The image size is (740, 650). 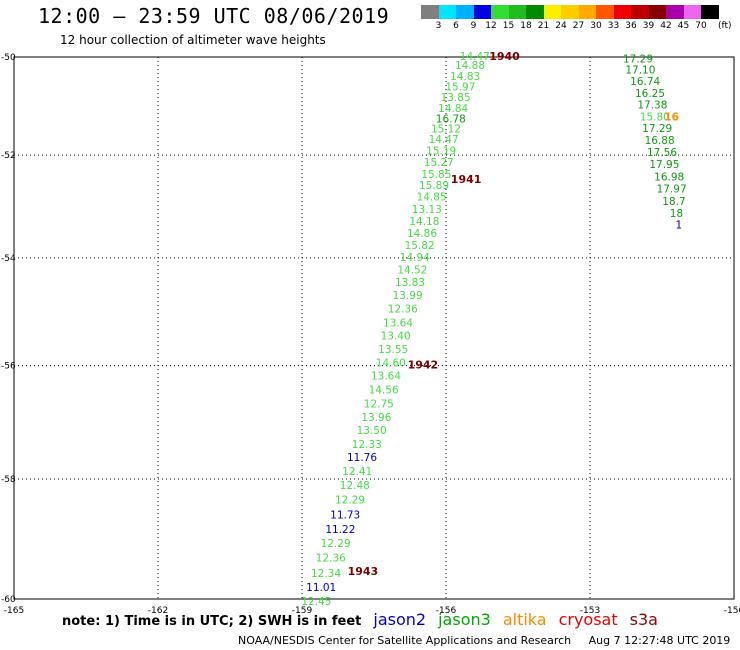 What do you see at coordinates (340, 530) in the screenshot?
I see `wave-height-value: 11.22` at bounding box center [340, 530].